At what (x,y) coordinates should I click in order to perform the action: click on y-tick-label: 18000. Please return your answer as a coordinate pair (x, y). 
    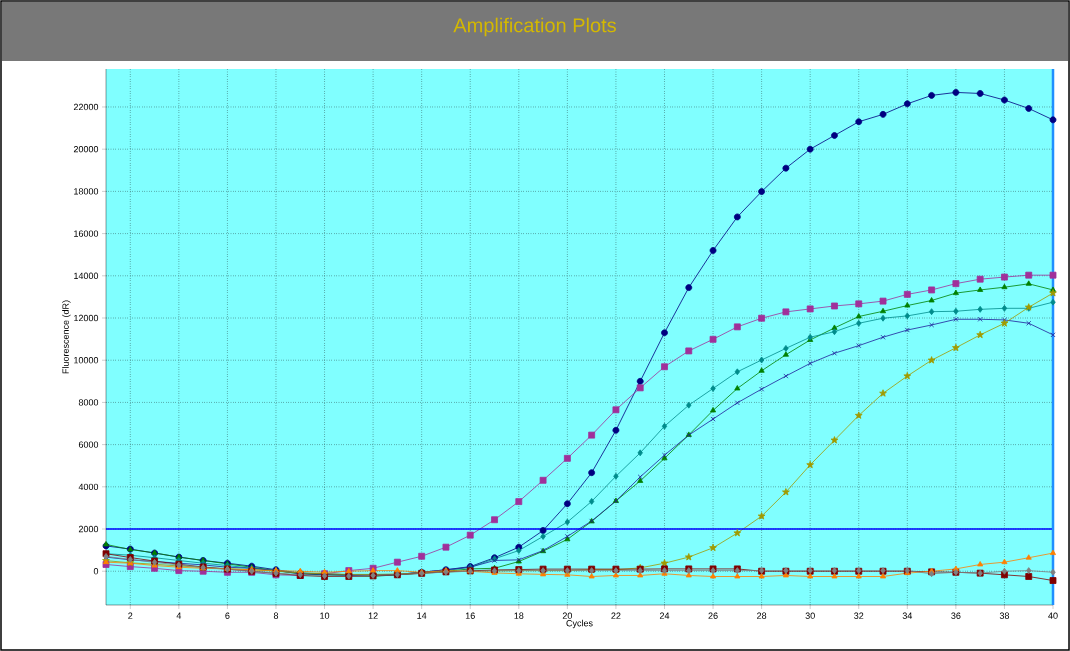
    Looking at the image, I should click on (86, 191).